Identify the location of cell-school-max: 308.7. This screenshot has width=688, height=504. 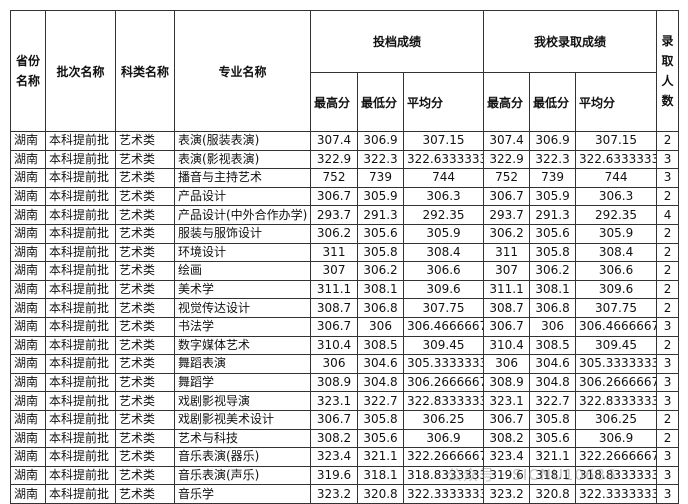
(507, 308).